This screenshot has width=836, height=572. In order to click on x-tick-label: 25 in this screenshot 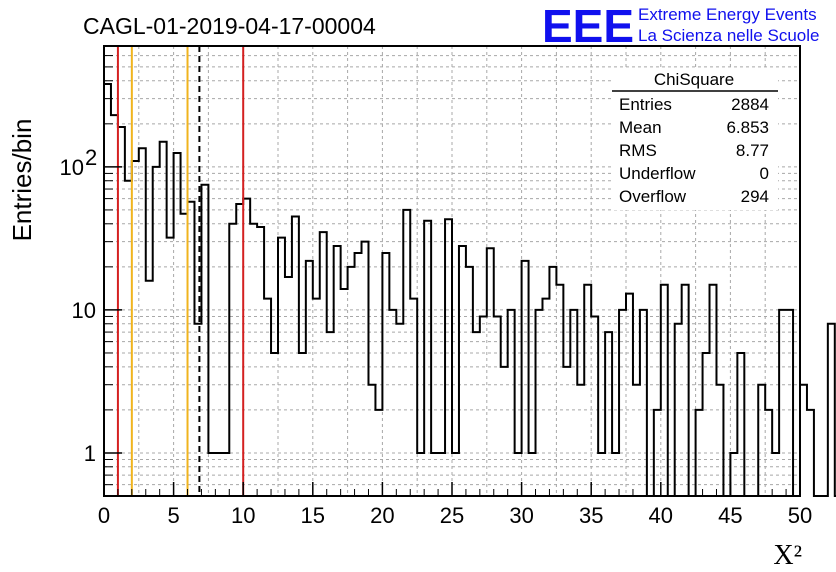, I will do `click(452, 515)`.